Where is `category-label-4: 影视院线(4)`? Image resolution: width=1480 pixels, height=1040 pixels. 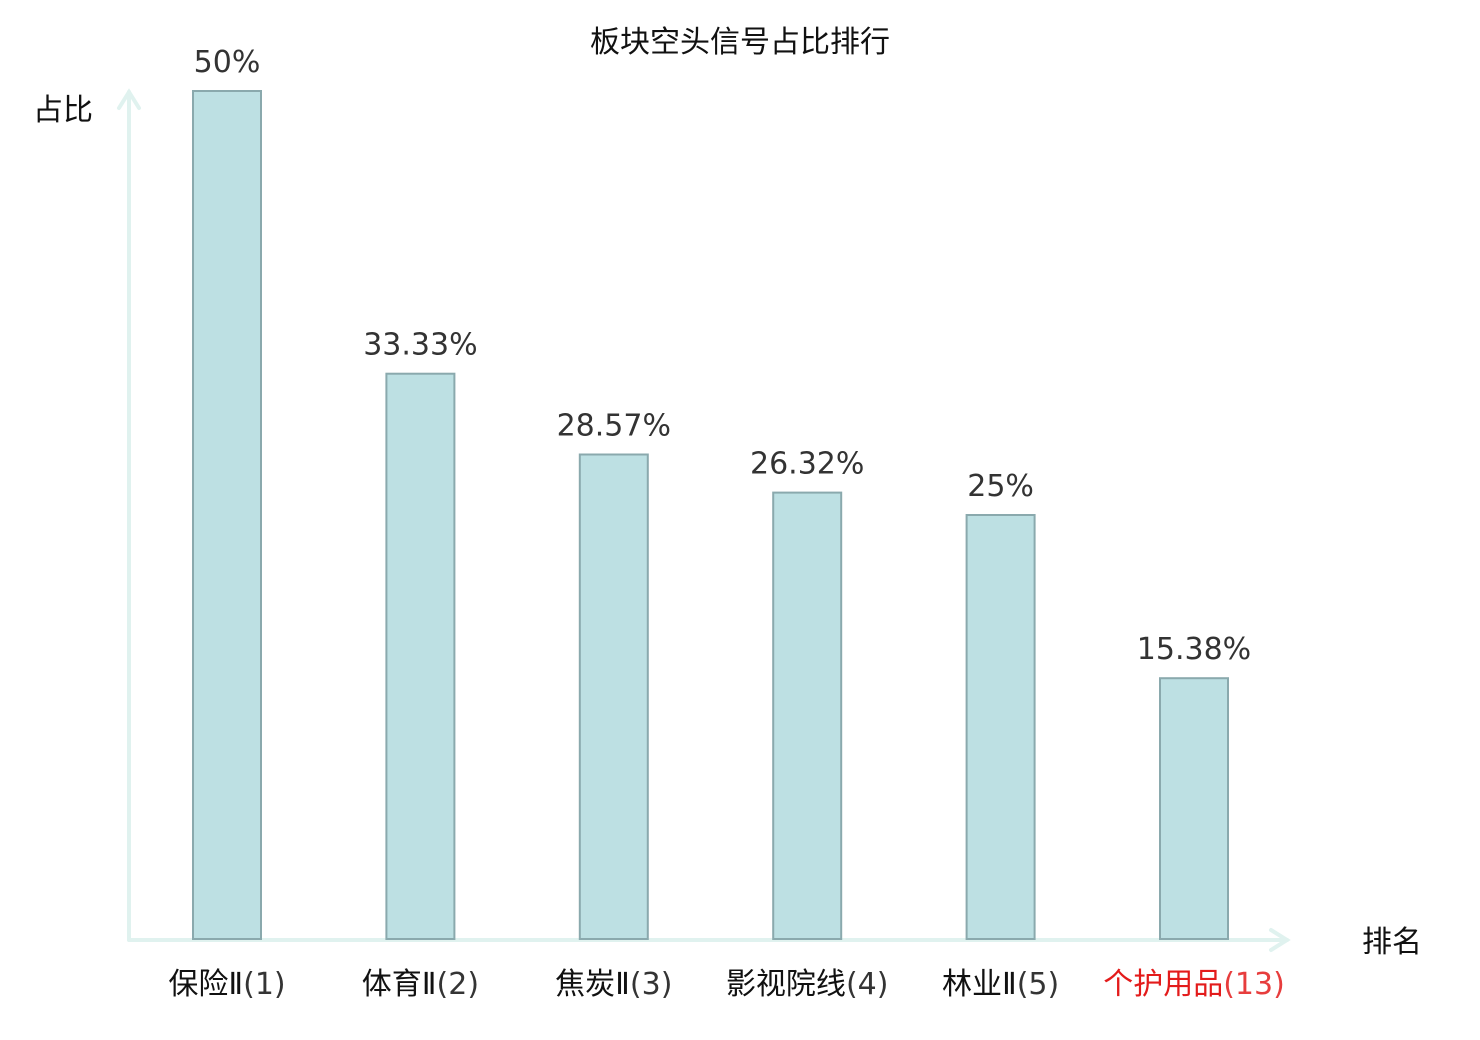 category-label-4: 影视院线(4) is located at coordinates (807, 984).